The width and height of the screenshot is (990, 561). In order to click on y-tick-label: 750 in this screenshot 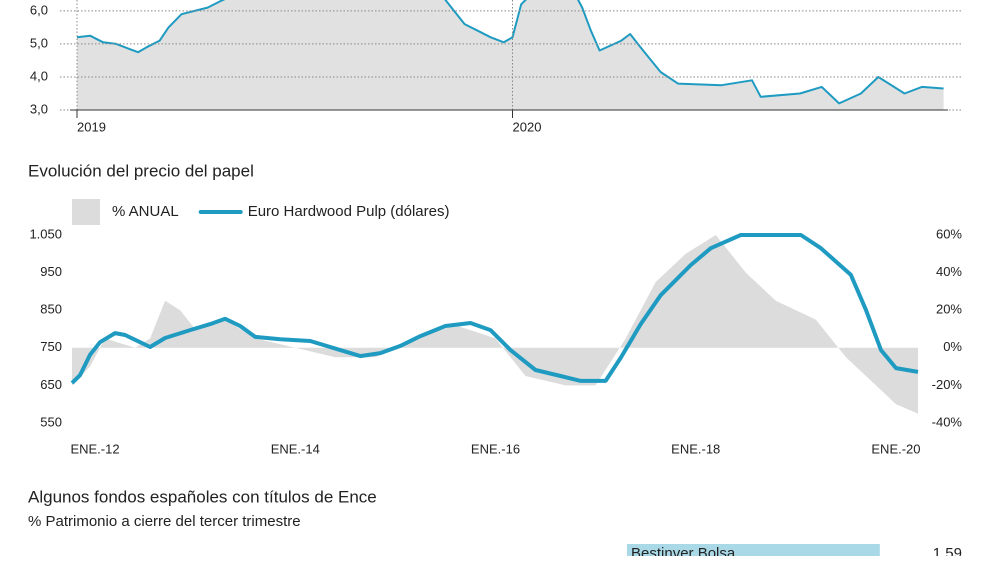, I will do `click(51, 346)`.